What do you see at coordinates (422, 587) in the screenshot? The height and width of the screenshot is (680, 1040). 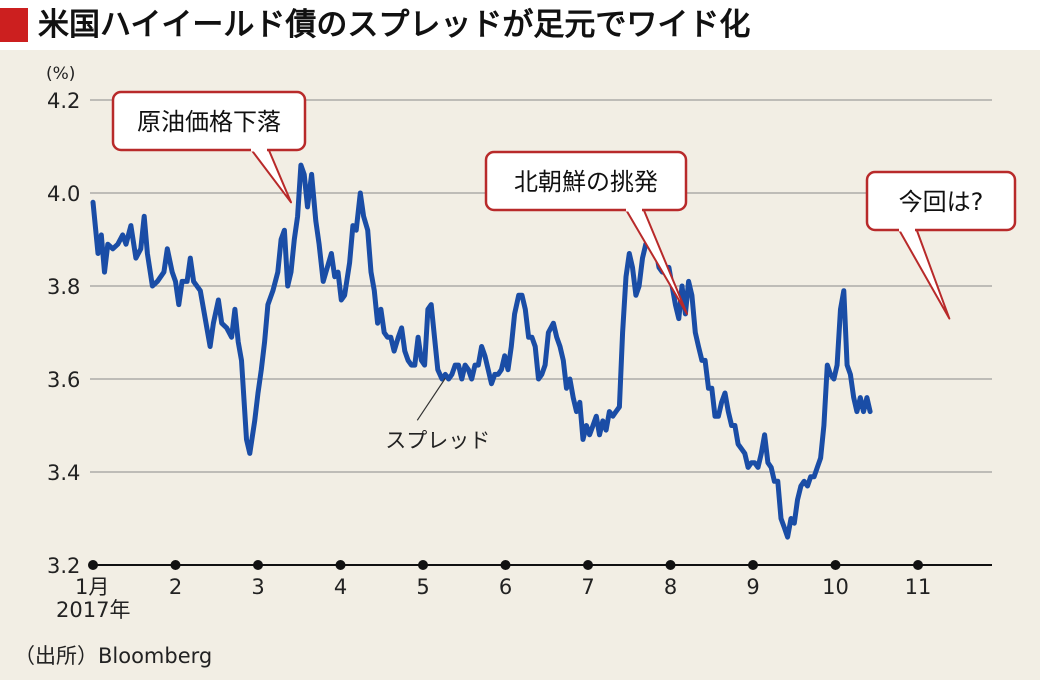 I see `x-tick-label: 5` at bounding box center [422, 587].